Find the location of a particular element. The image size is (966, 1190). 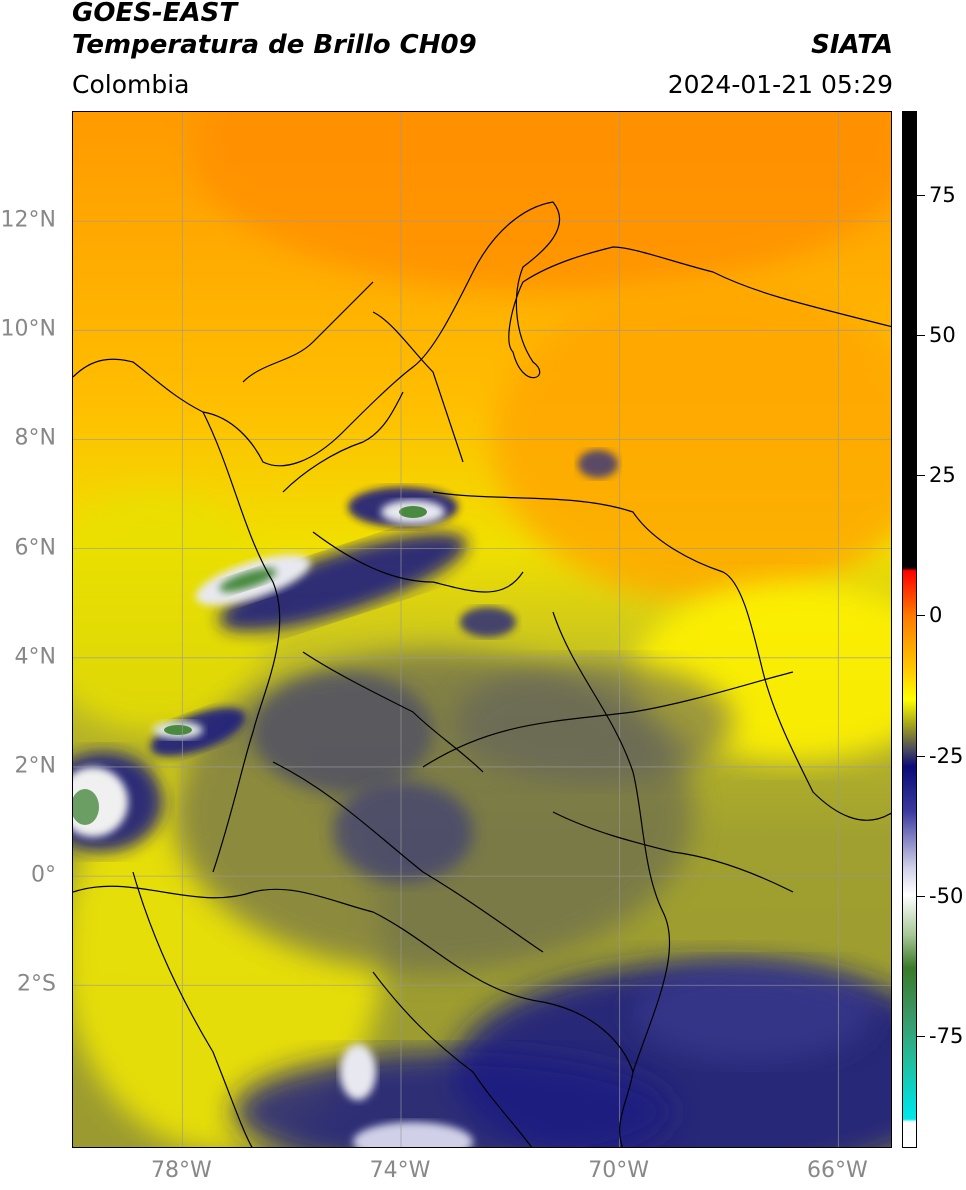

colorbar-tick-label: -25 is located at coordinates (946, 755).